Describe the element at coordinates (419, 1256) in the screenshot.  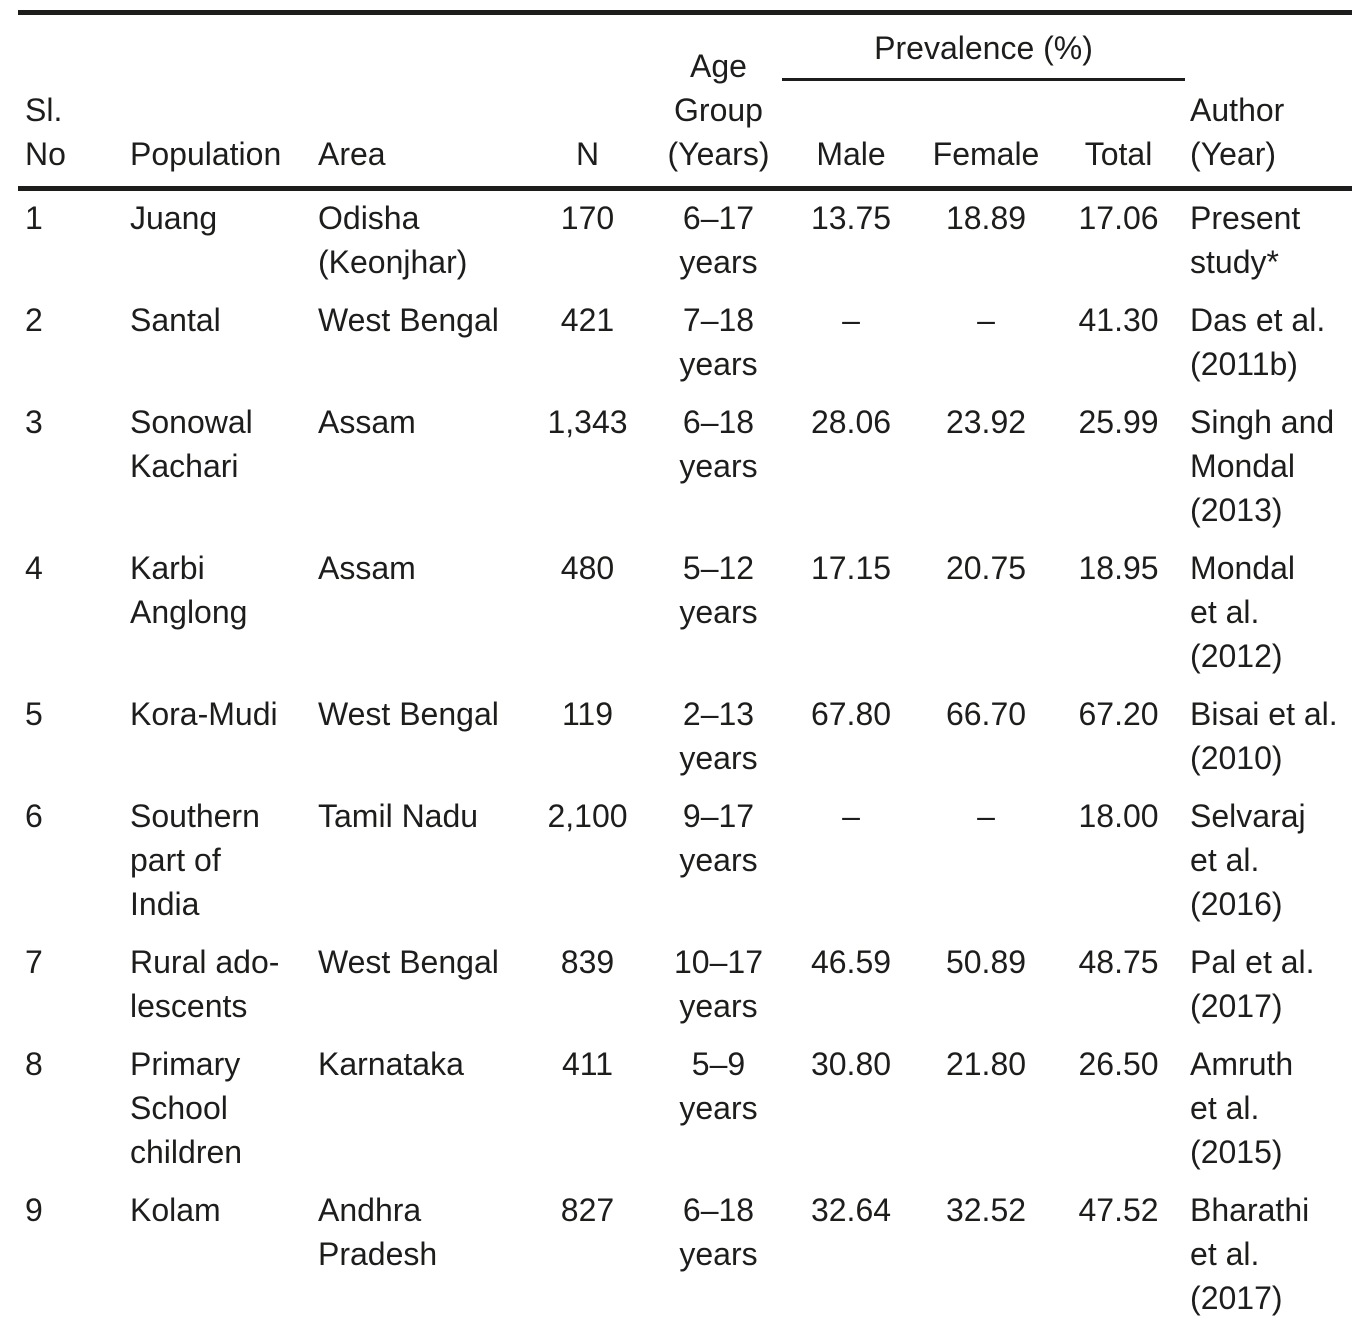
I see `cell-area: Andhra Pradesh` at that location.